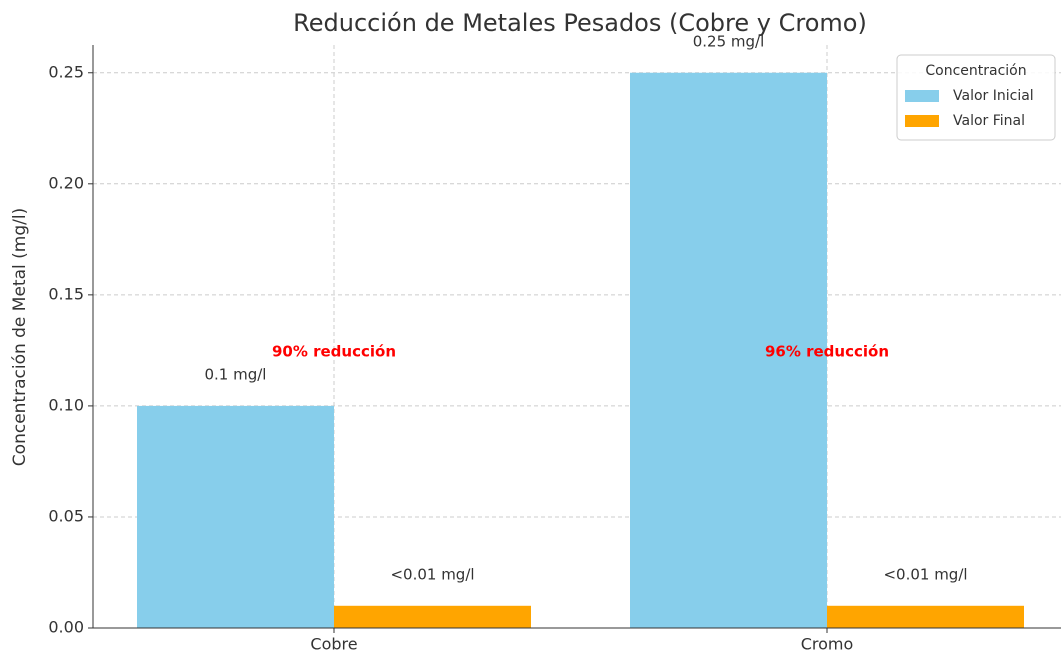 The image size is (1061, 657). I want to click on y-tick-label: 0.20, so click(66, 182).